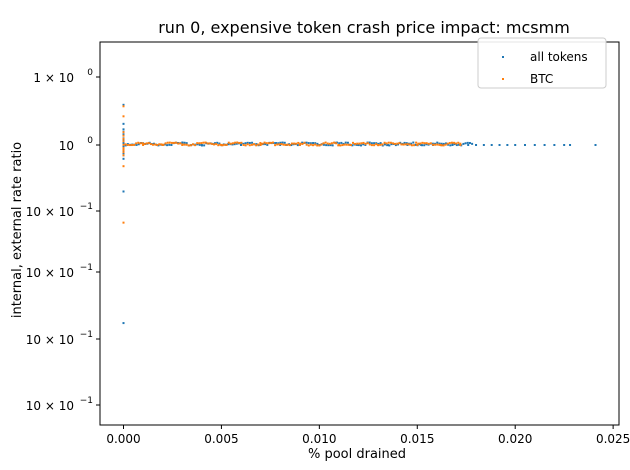 The width and height of the screenshot is (630, 470). Describe the element at coordinates (613, 439) in the screenshot. I see `x-tick-label: 0.025` at that location.